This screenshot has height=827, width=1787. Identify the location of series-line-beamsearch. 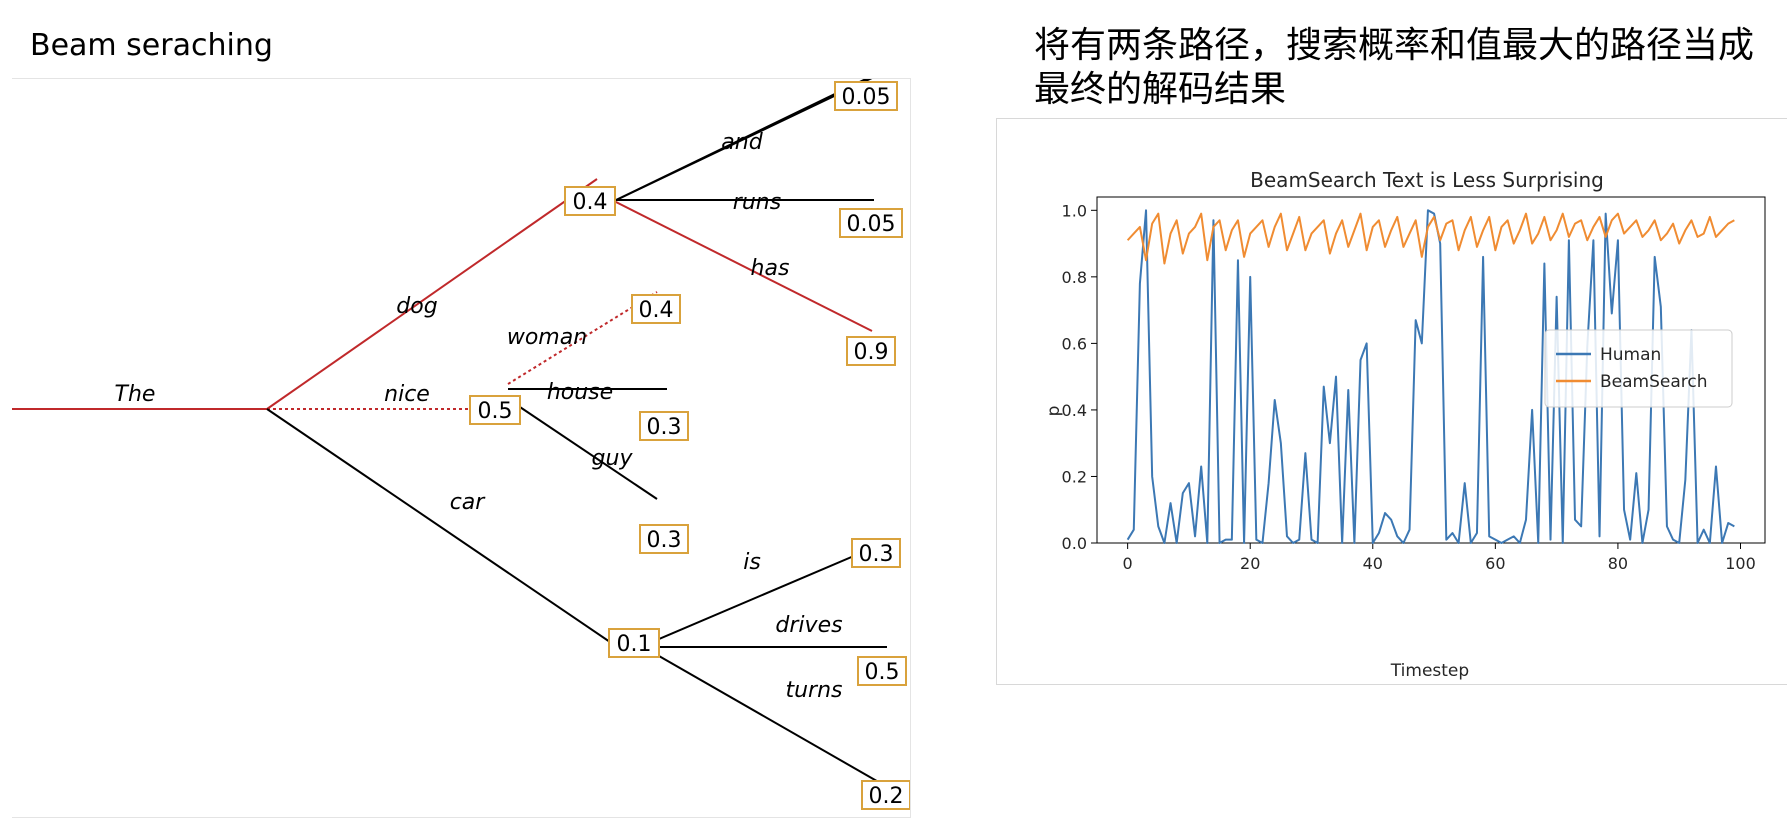
(1430, 238).